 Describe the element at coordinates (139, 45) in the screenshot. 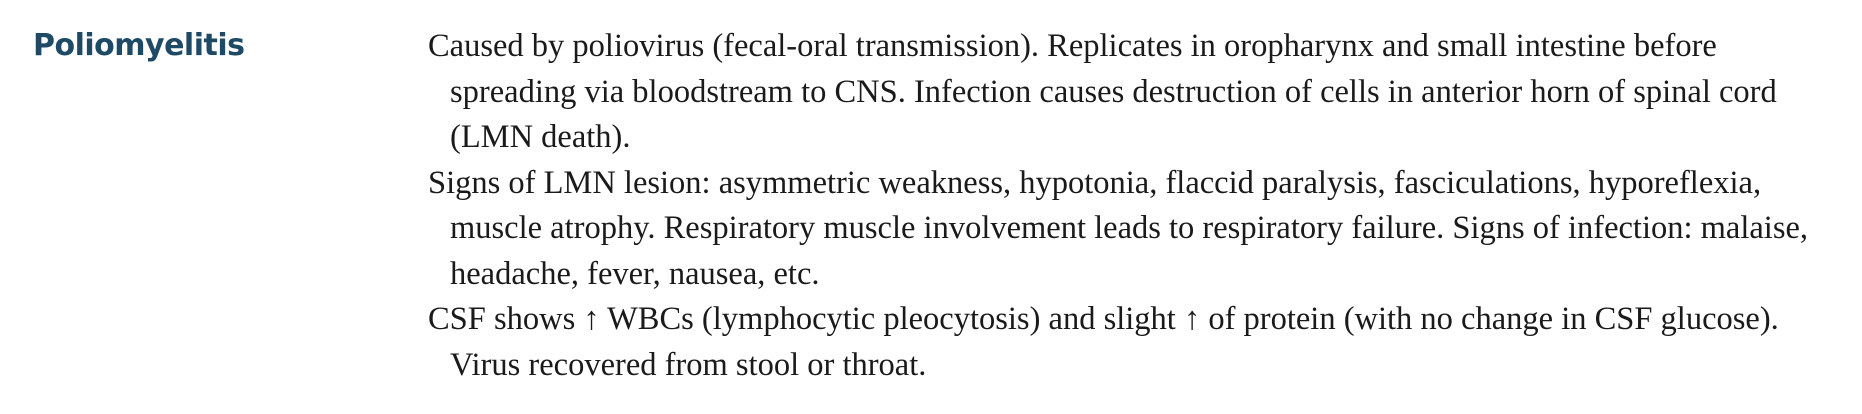

I see `disease-term: Poliomyelitis` at that location.